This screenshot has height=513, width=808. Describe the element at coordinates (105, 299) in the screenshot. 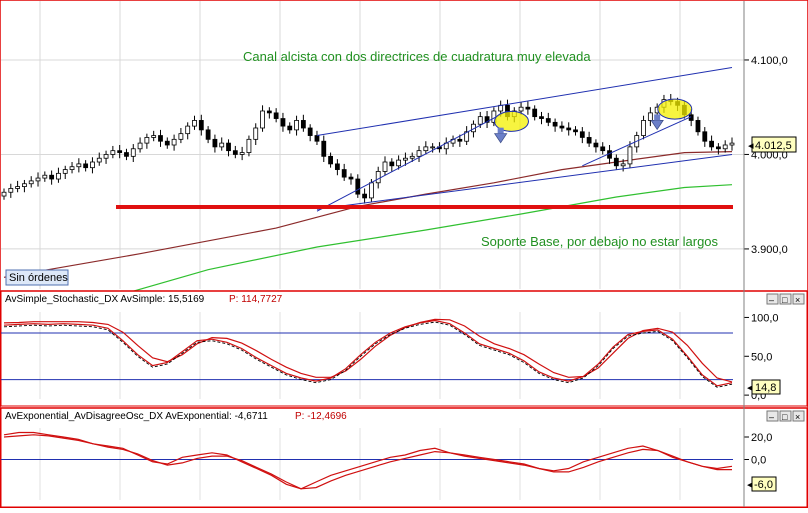

I see `stochastic-header: AvSimple_Stochastic_DX AvSimple: 15,5169` at that location.